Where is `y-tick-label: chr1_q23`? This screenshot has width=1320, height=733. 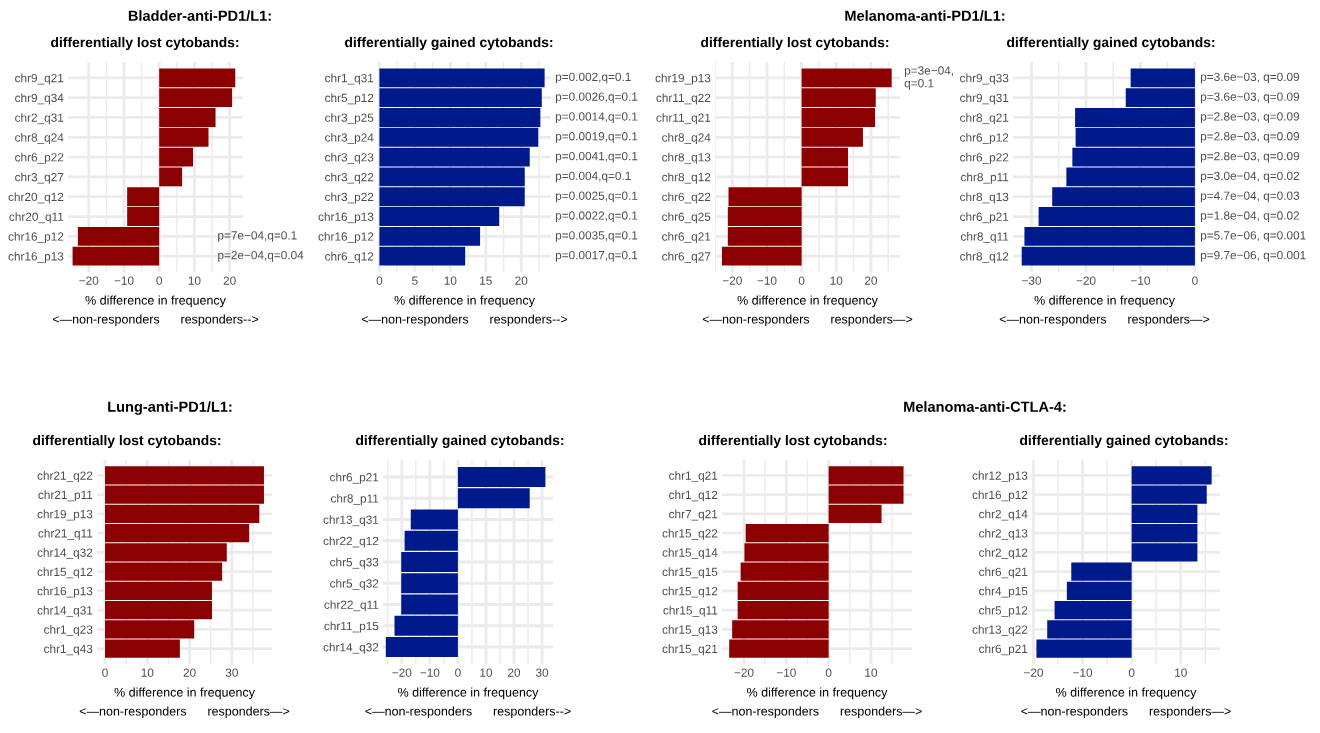
y-tick-label: chr1_q23 is located at coordinates (68, 631).